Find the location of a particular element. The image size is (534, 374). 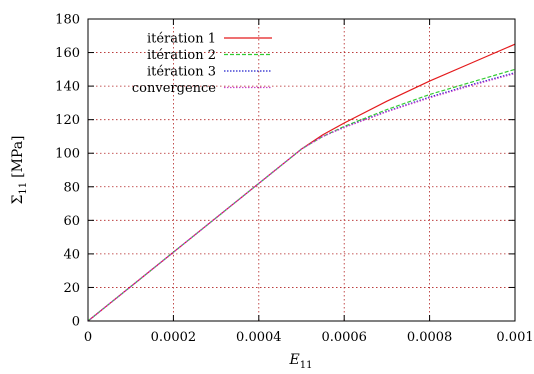

y-tick-label: 160 is located at coordinates (67, 53).